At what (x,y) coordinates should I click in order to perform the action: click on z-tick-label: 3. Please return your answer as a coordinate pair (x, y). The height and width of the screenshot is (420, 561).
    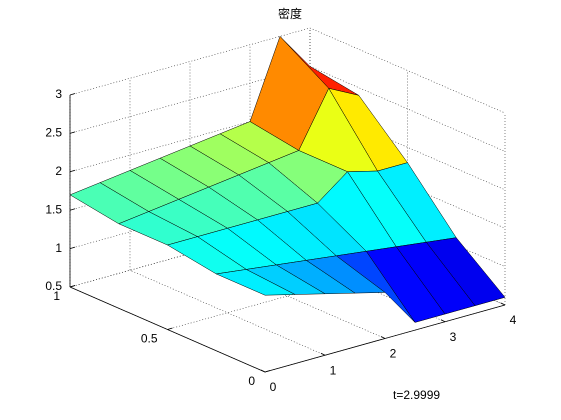
    Looking at the image, I should click on (58, 94).